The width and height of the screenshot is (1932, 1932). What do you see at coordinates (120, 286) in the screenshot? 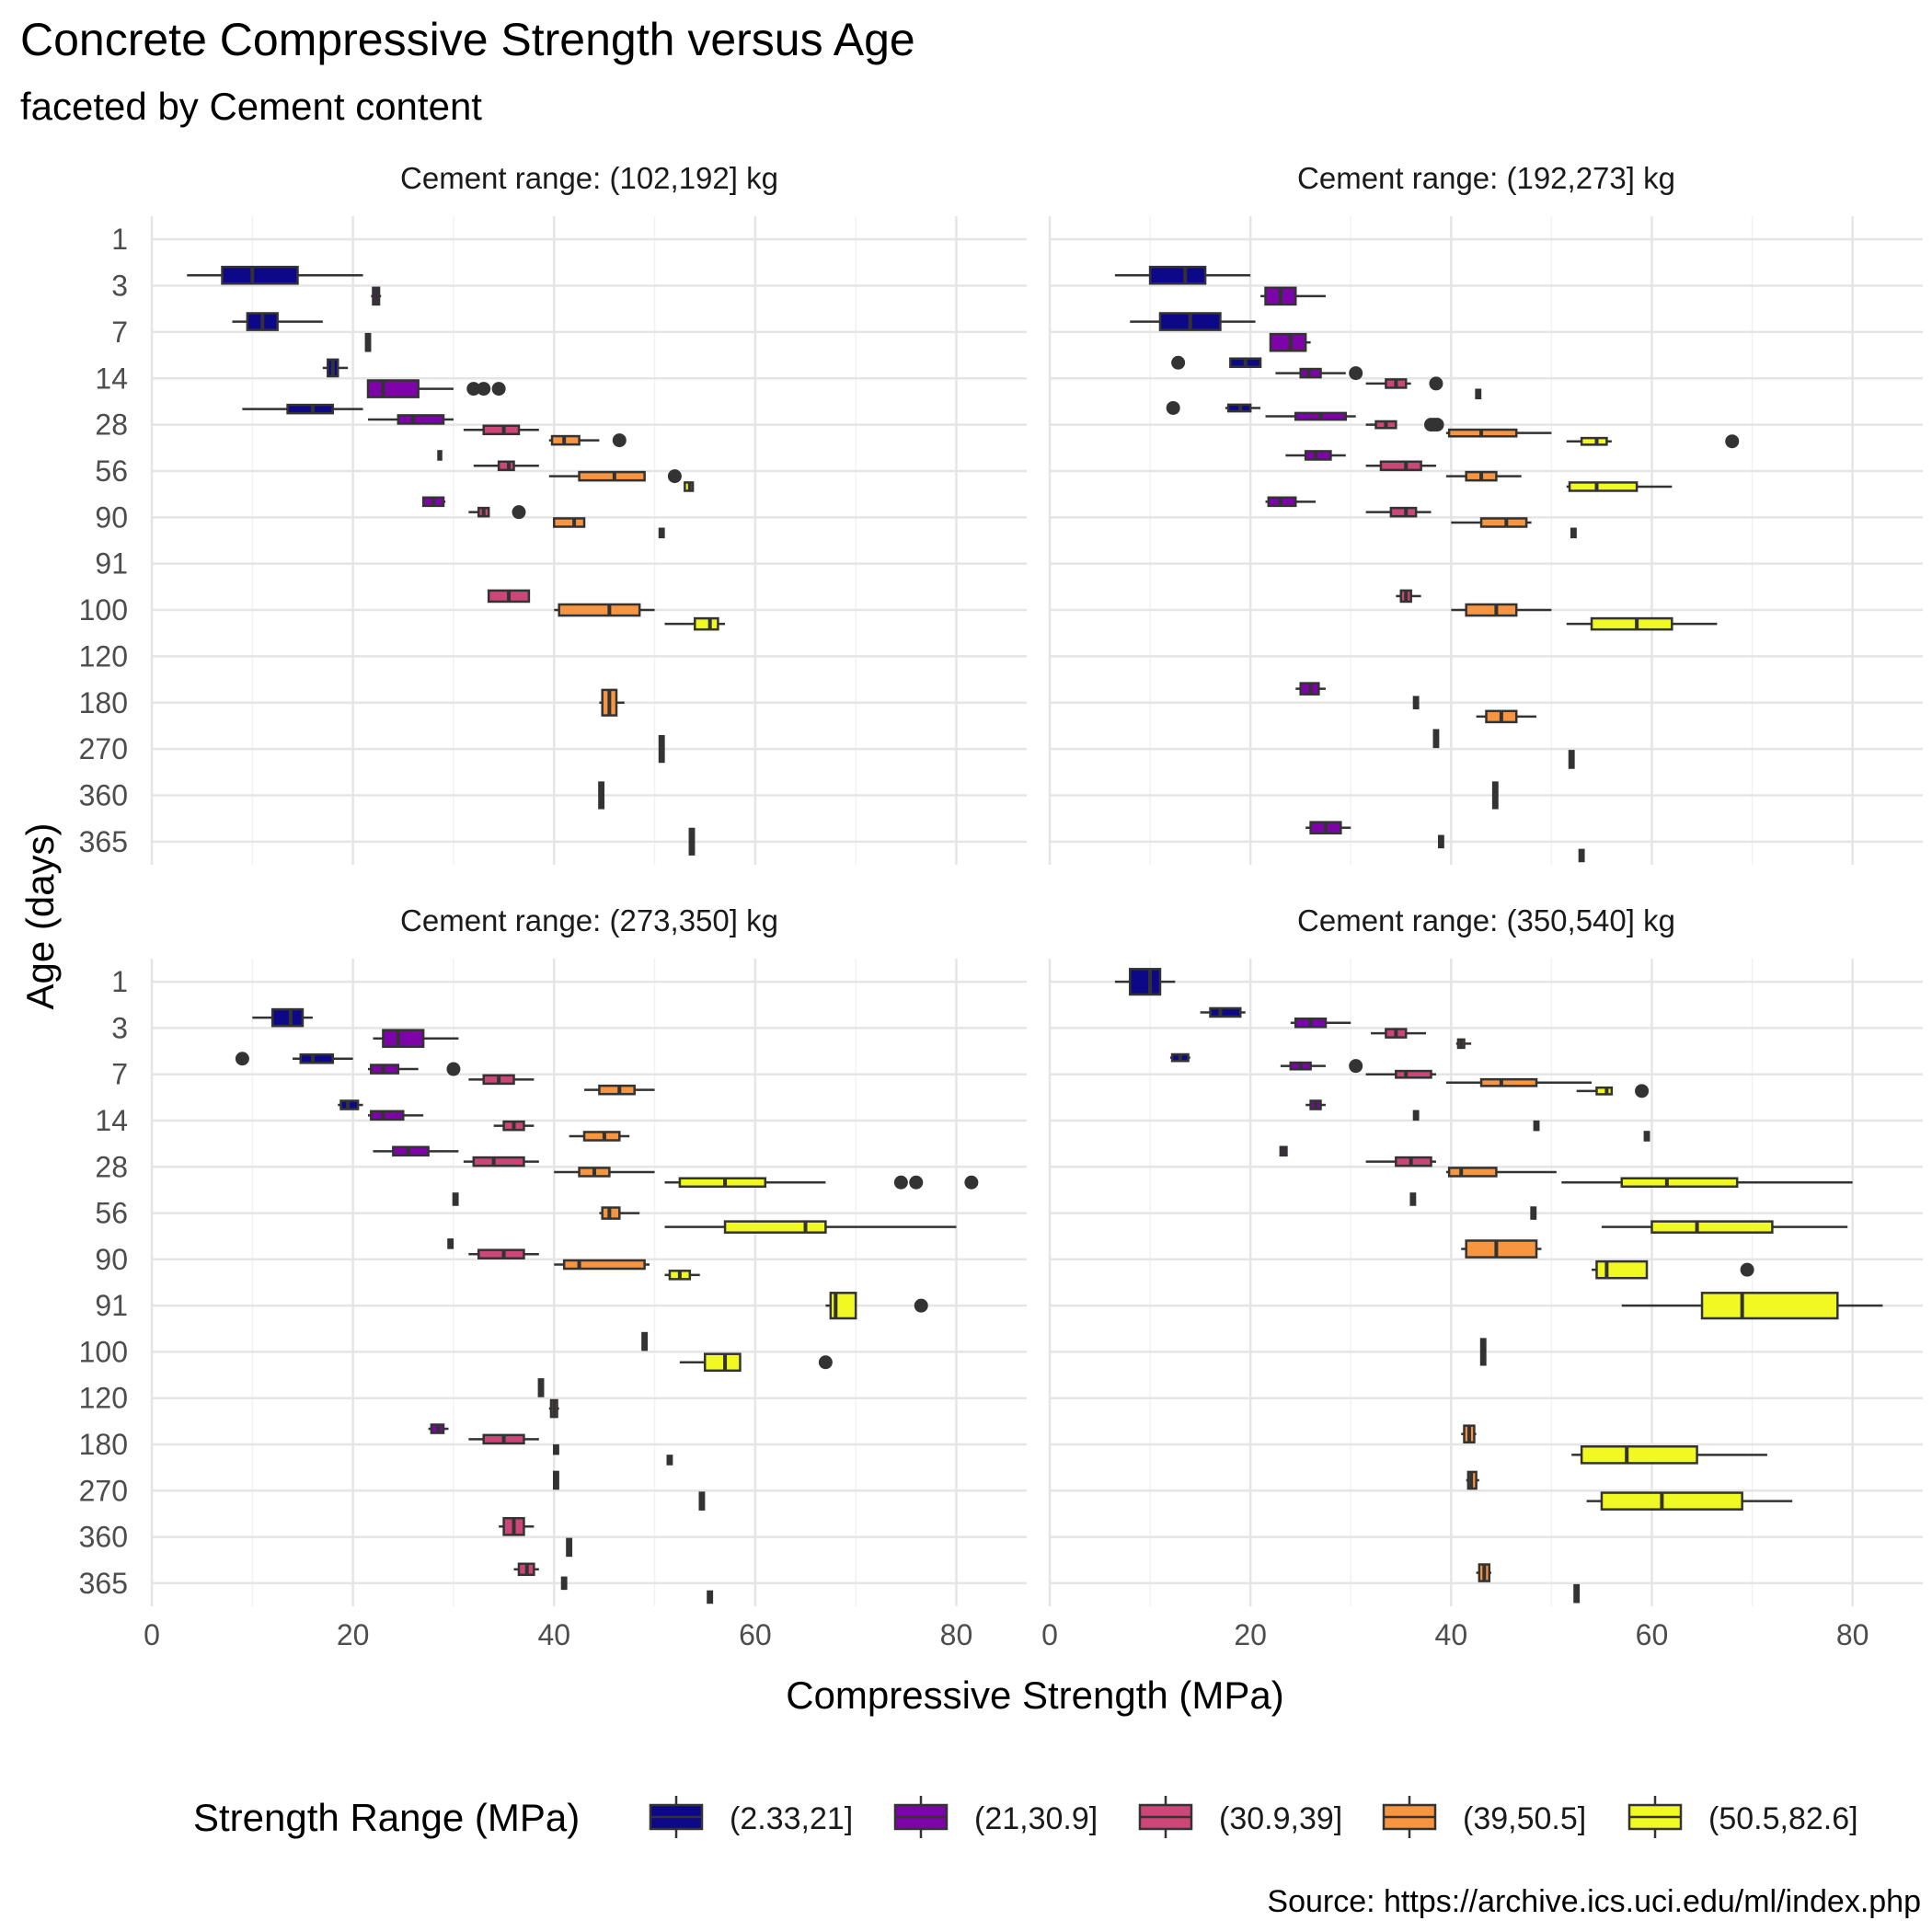
I see `y-tick-label: 3` at bounding box center [120, 286].